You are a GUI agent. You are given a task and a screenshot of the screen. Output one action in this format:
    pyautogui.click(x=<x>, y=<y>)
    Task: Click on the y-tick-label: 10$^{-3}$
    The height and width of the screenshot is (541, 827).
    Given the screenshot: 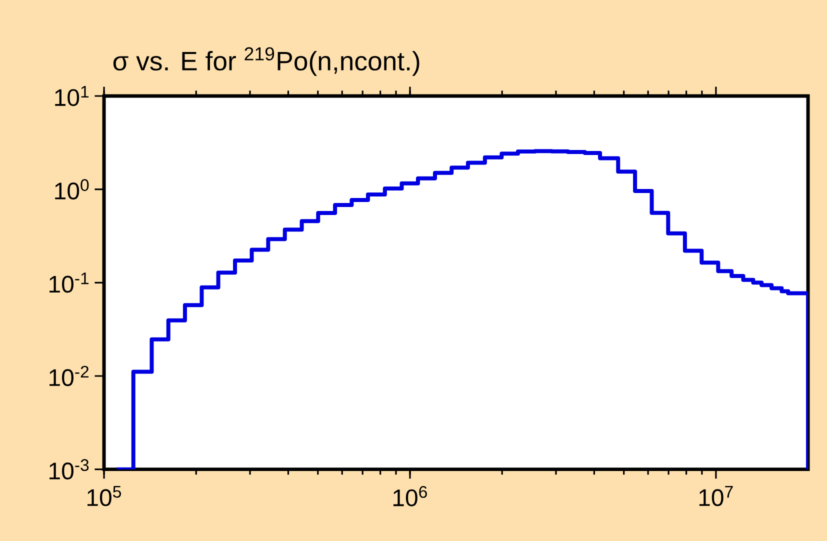 What is the action you would take?
    pyautogui.click(x=69, y=469)
    